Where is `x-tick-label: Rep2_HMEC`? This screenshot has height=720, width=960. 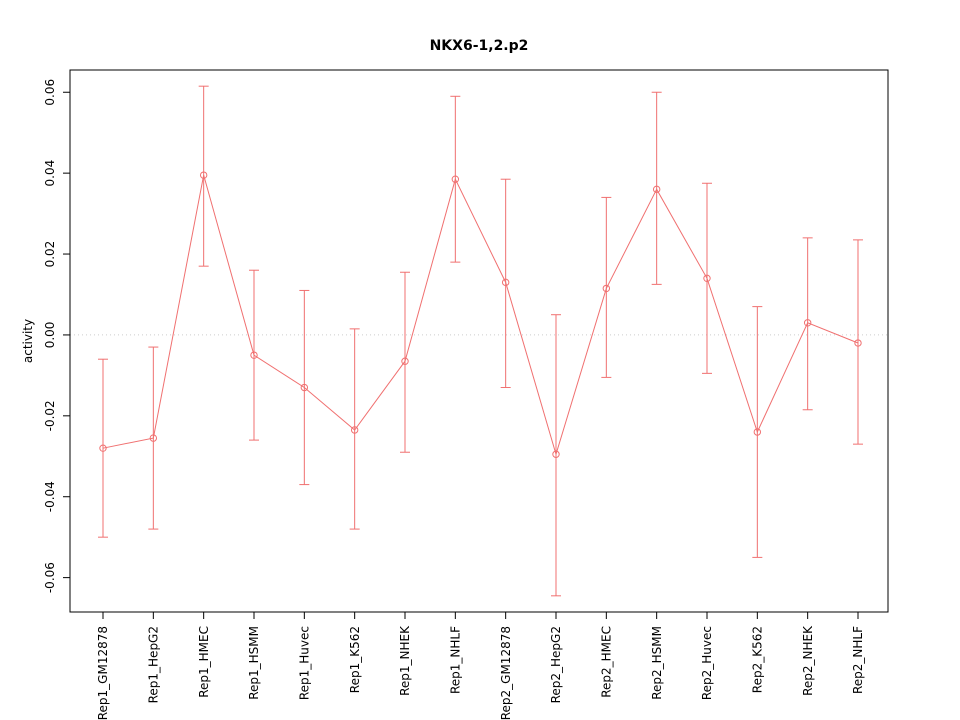
x-tick-label: Rep2_HMEC is located at coordinates (607, 662).